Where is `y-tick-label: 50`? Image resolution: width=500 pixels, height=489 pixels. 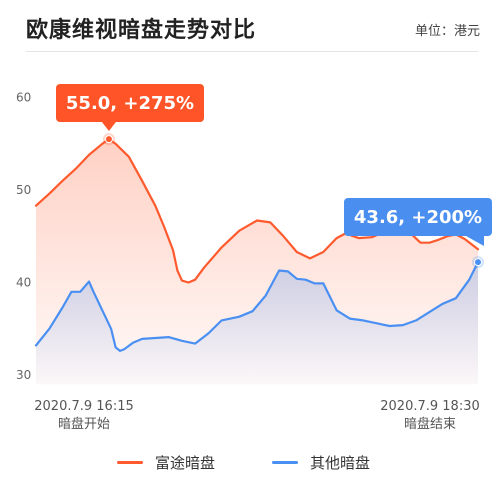
y-tick-label: 50 is located at coordinates (23, 190).